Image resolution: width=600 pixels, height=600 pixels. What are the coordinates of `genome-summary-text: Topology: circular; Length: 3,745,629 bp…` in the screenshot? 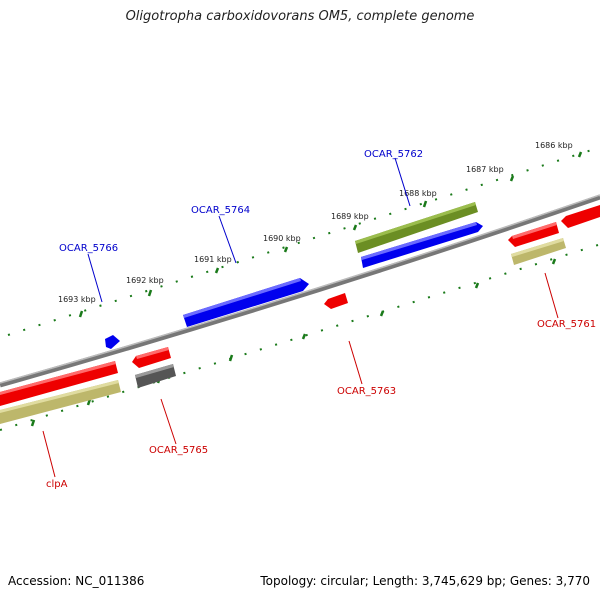 It's located at (425, 581).